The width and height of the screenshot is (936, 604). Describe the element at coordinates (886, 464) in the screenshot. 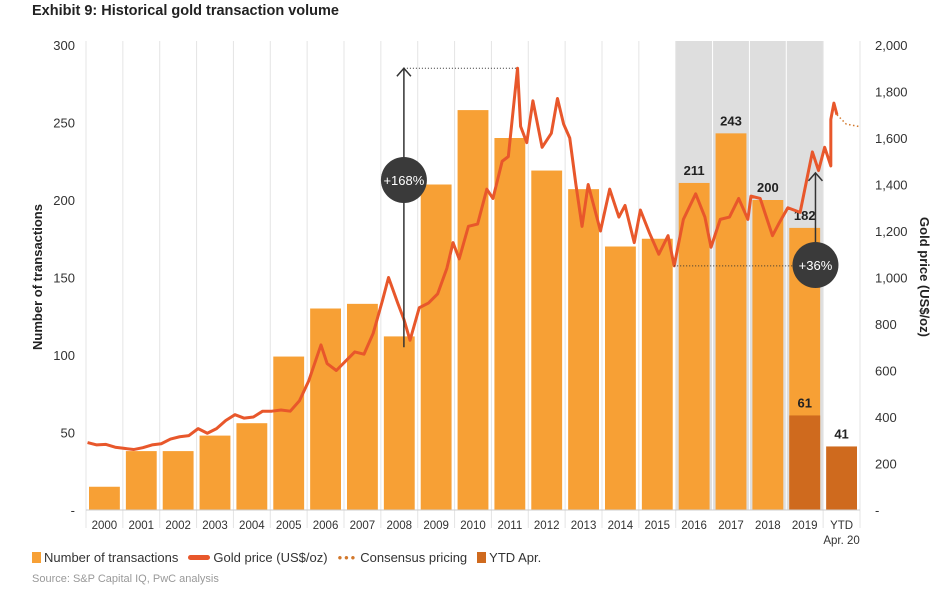

I see `y2-tick-label: 200` at that location.